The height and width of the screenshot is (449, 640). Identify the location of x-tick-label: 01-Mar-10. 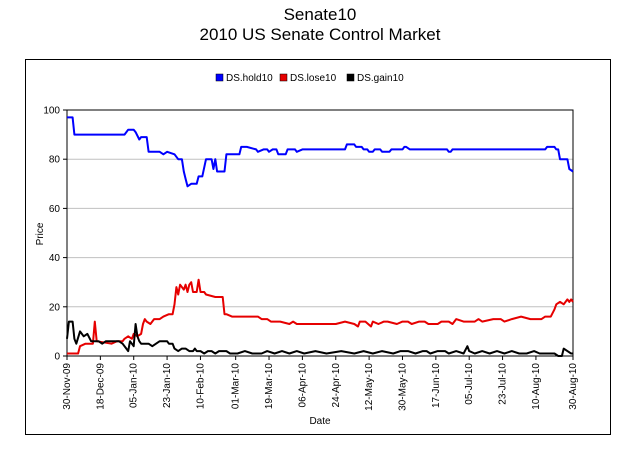
(236, 386).